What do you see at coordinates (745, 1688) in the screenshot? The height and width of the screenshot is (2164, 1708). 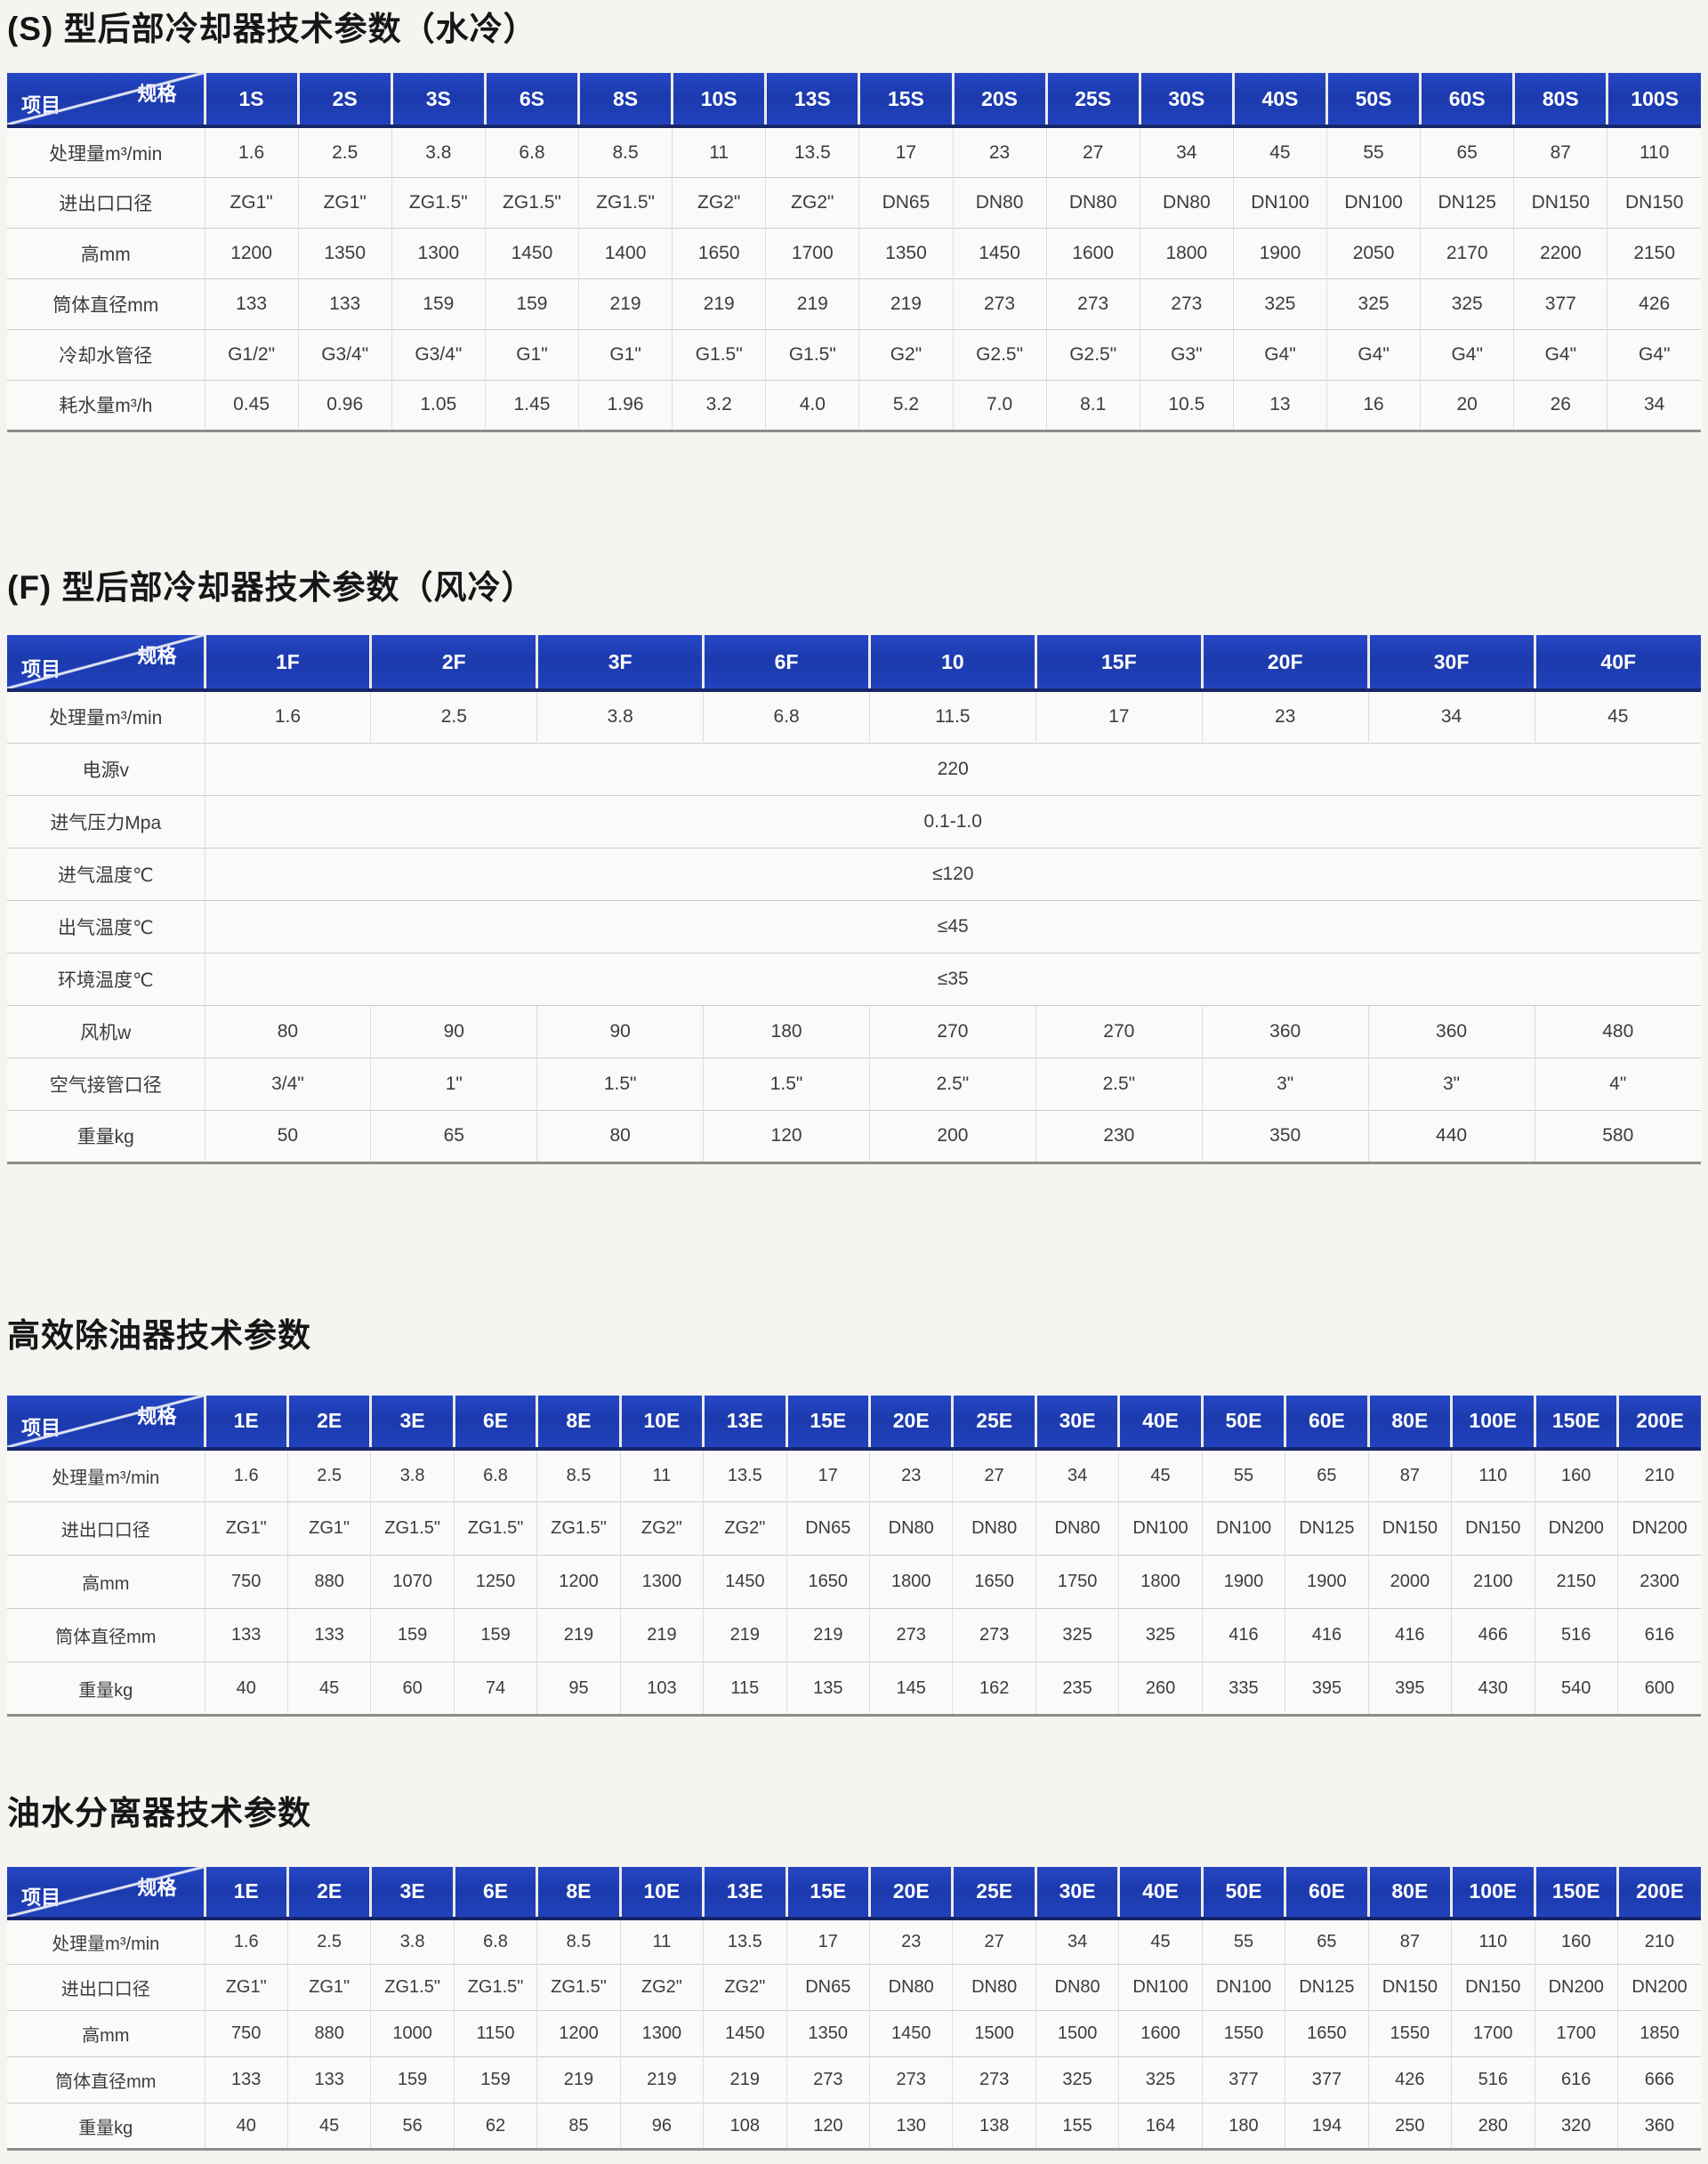 I see `value-cell: 115` at bounding box center [745, 1688].